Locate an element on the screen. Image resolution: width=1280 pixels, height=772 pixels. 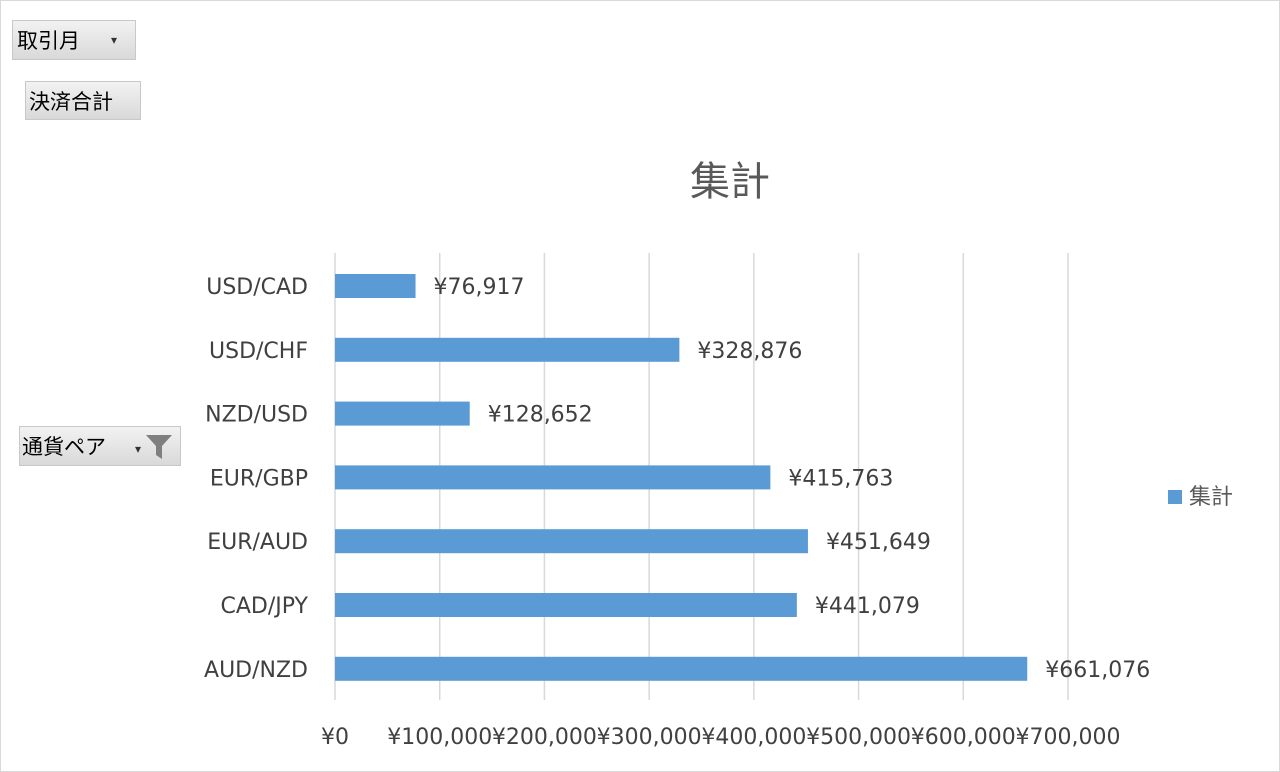
x-tick-label: ¥300,000 is located at coordinates (649, 737).